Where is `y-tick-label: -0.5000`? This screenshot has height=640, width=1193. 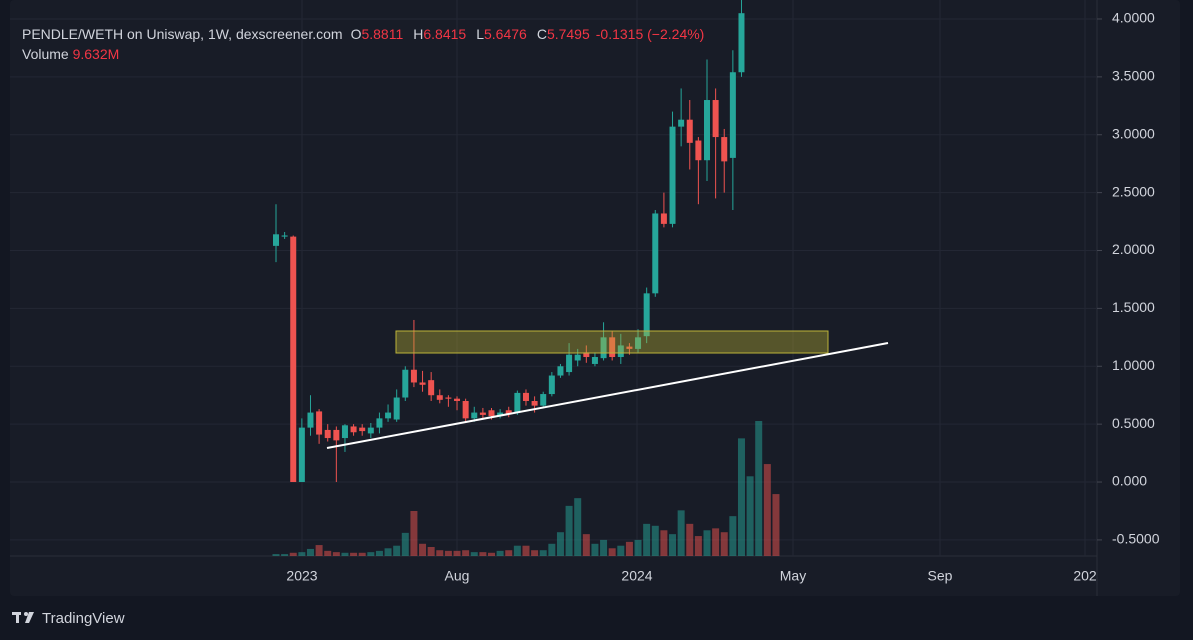
y-tick-label: -0.5000 is located at coordinates (1136, 539).